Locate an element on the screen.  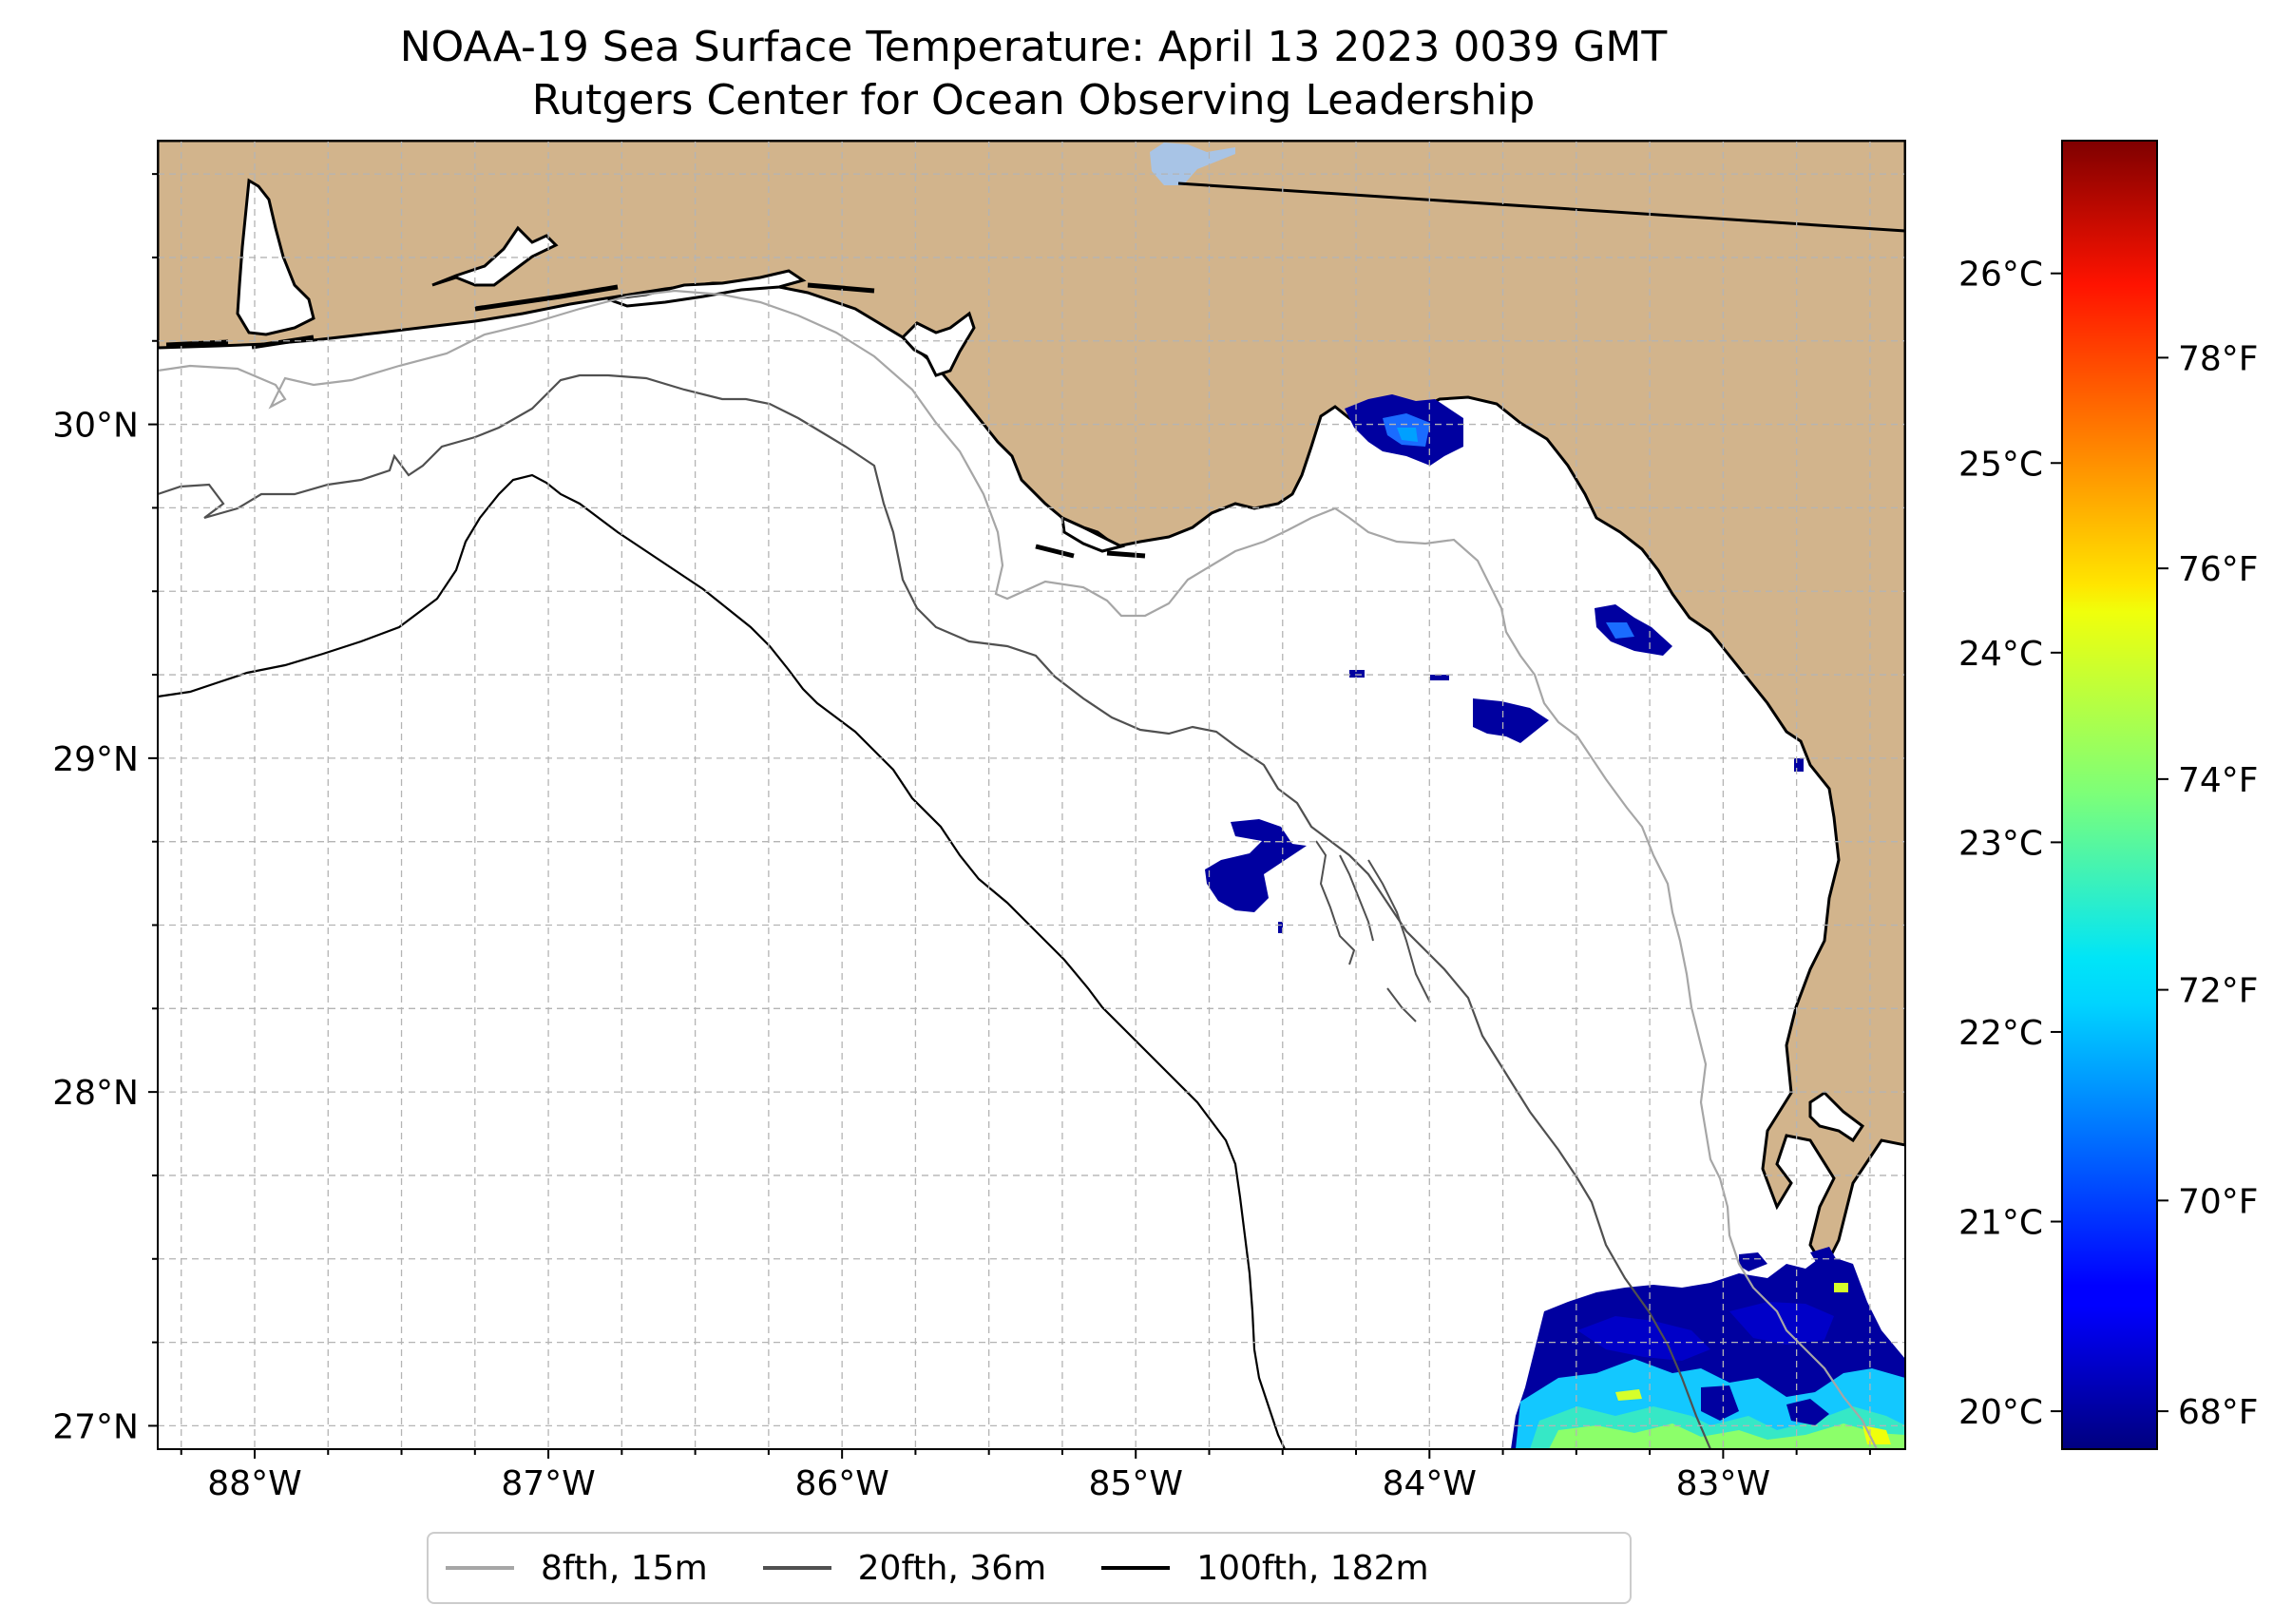
legend-item-100fth: 100fth, 182m is located at coordinates (1275, 1568).